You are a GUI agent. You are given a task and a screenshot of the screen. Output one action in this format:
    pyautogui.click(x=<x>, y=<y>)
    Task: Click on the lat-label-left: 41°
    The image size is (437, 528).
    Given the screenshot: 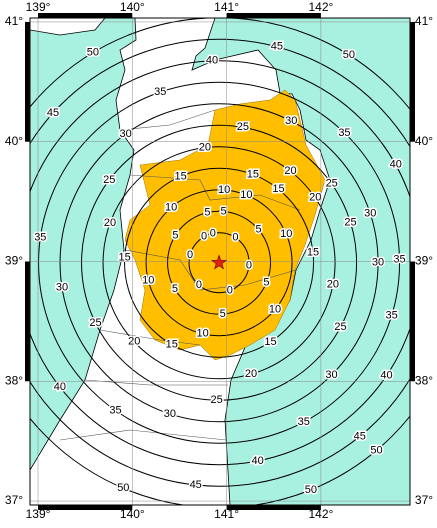 What is the action you would take?
    pyautogui.click(x=14, y=21)
    